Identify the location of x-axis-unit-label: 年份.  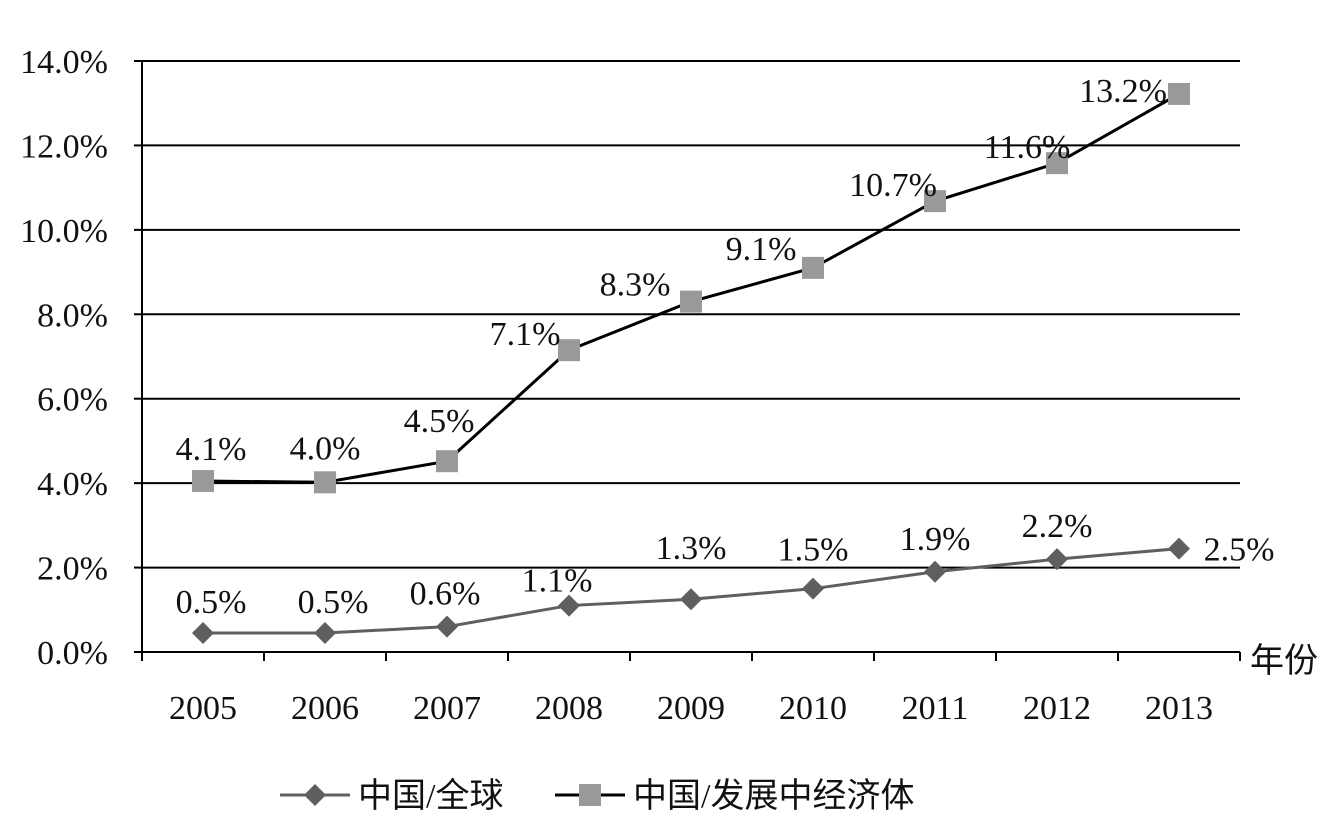
(1284, 661).